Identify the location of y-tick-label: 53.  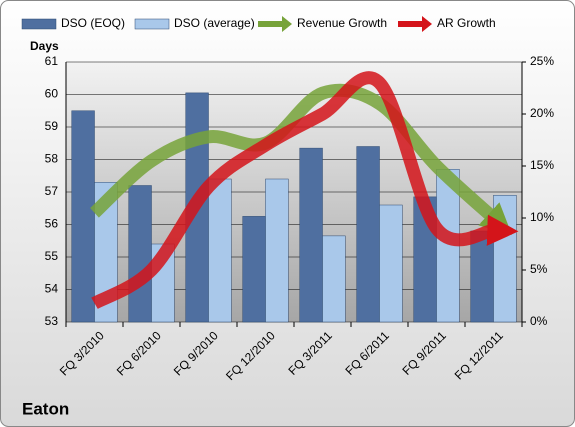
(52, 321).